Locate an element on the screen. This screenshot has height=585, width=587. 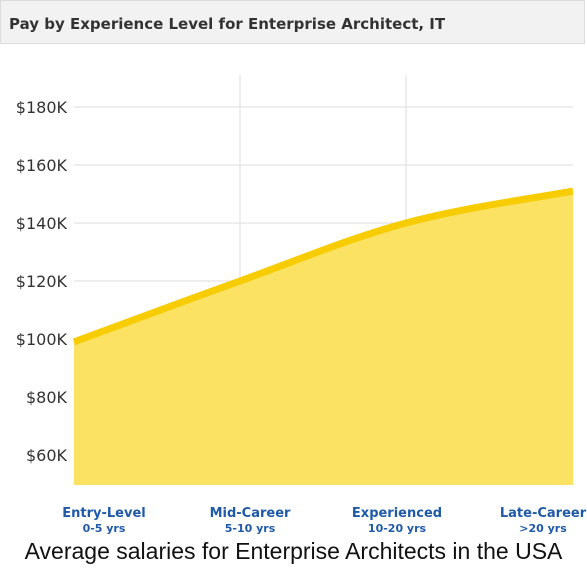
y-tick-label: $100K is located at coordinates (42, 339).